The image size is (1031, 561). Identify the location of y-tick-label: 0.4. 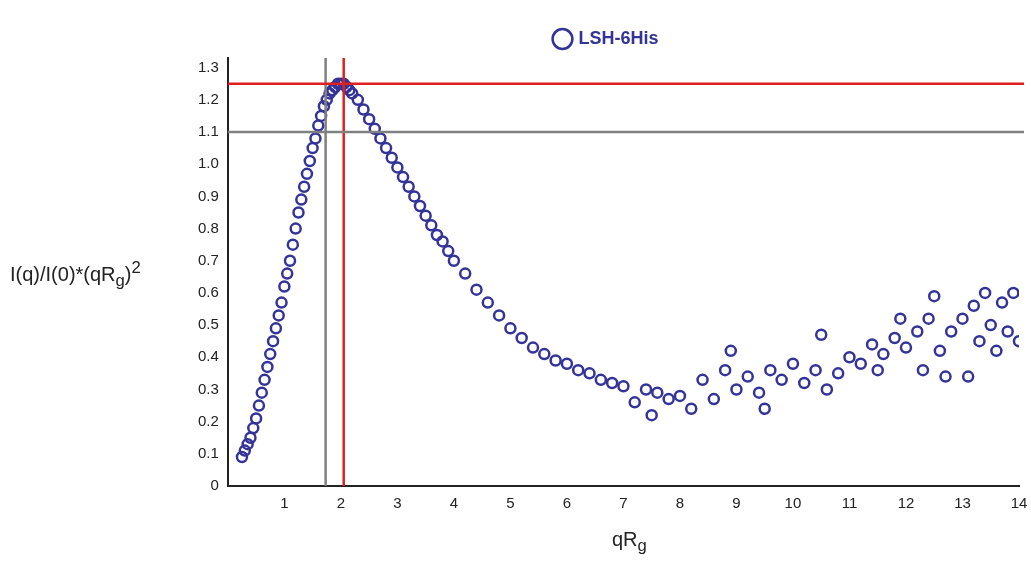
(208, 356).